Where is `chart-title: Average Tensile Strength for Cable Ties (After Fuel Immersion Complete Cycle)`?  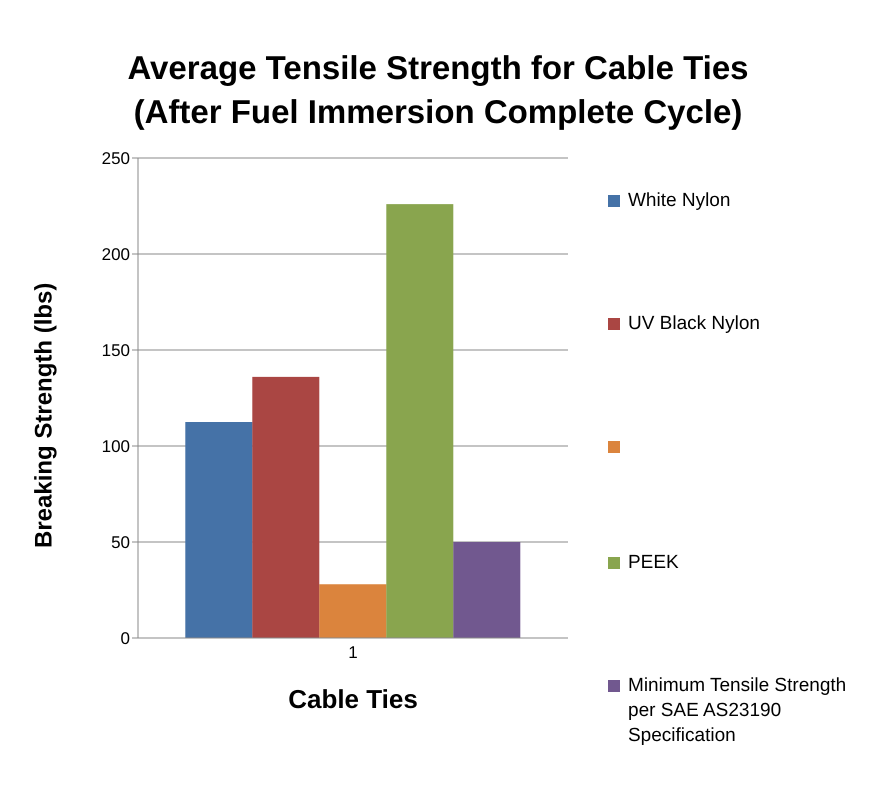 chart-title: Average Tensile Strength for Cable Ties (After Fuel Immersion Complete Cycle) is located at coordinates (438, 90).